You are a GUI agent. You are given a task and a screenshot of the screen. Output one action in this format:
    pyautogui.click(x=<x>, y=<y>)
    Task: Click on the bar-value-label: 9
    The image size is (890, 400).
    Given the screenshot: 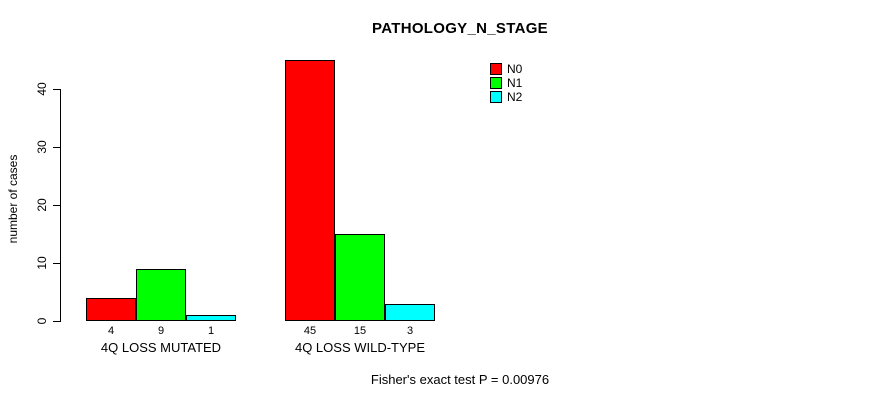 What is the action you would take?
    pyautogui.click(x=161, y=331)
    